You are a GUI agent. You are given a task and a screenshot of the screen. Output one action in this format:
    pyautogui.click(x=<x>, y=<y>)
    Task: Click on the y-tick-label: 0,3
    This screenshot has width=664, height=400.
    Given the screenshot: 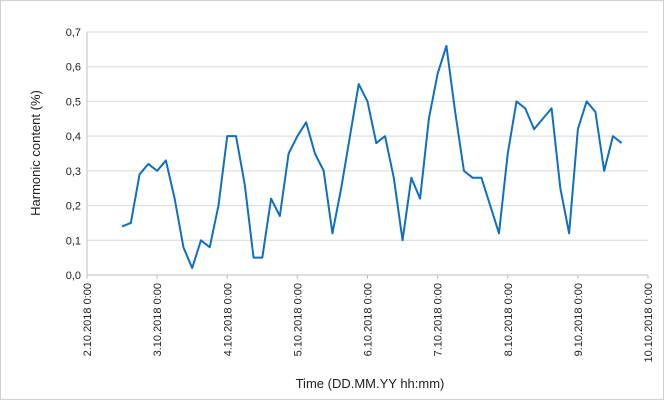 What is the action you would take?
    pyautogui.click(x=73, y=172)
    